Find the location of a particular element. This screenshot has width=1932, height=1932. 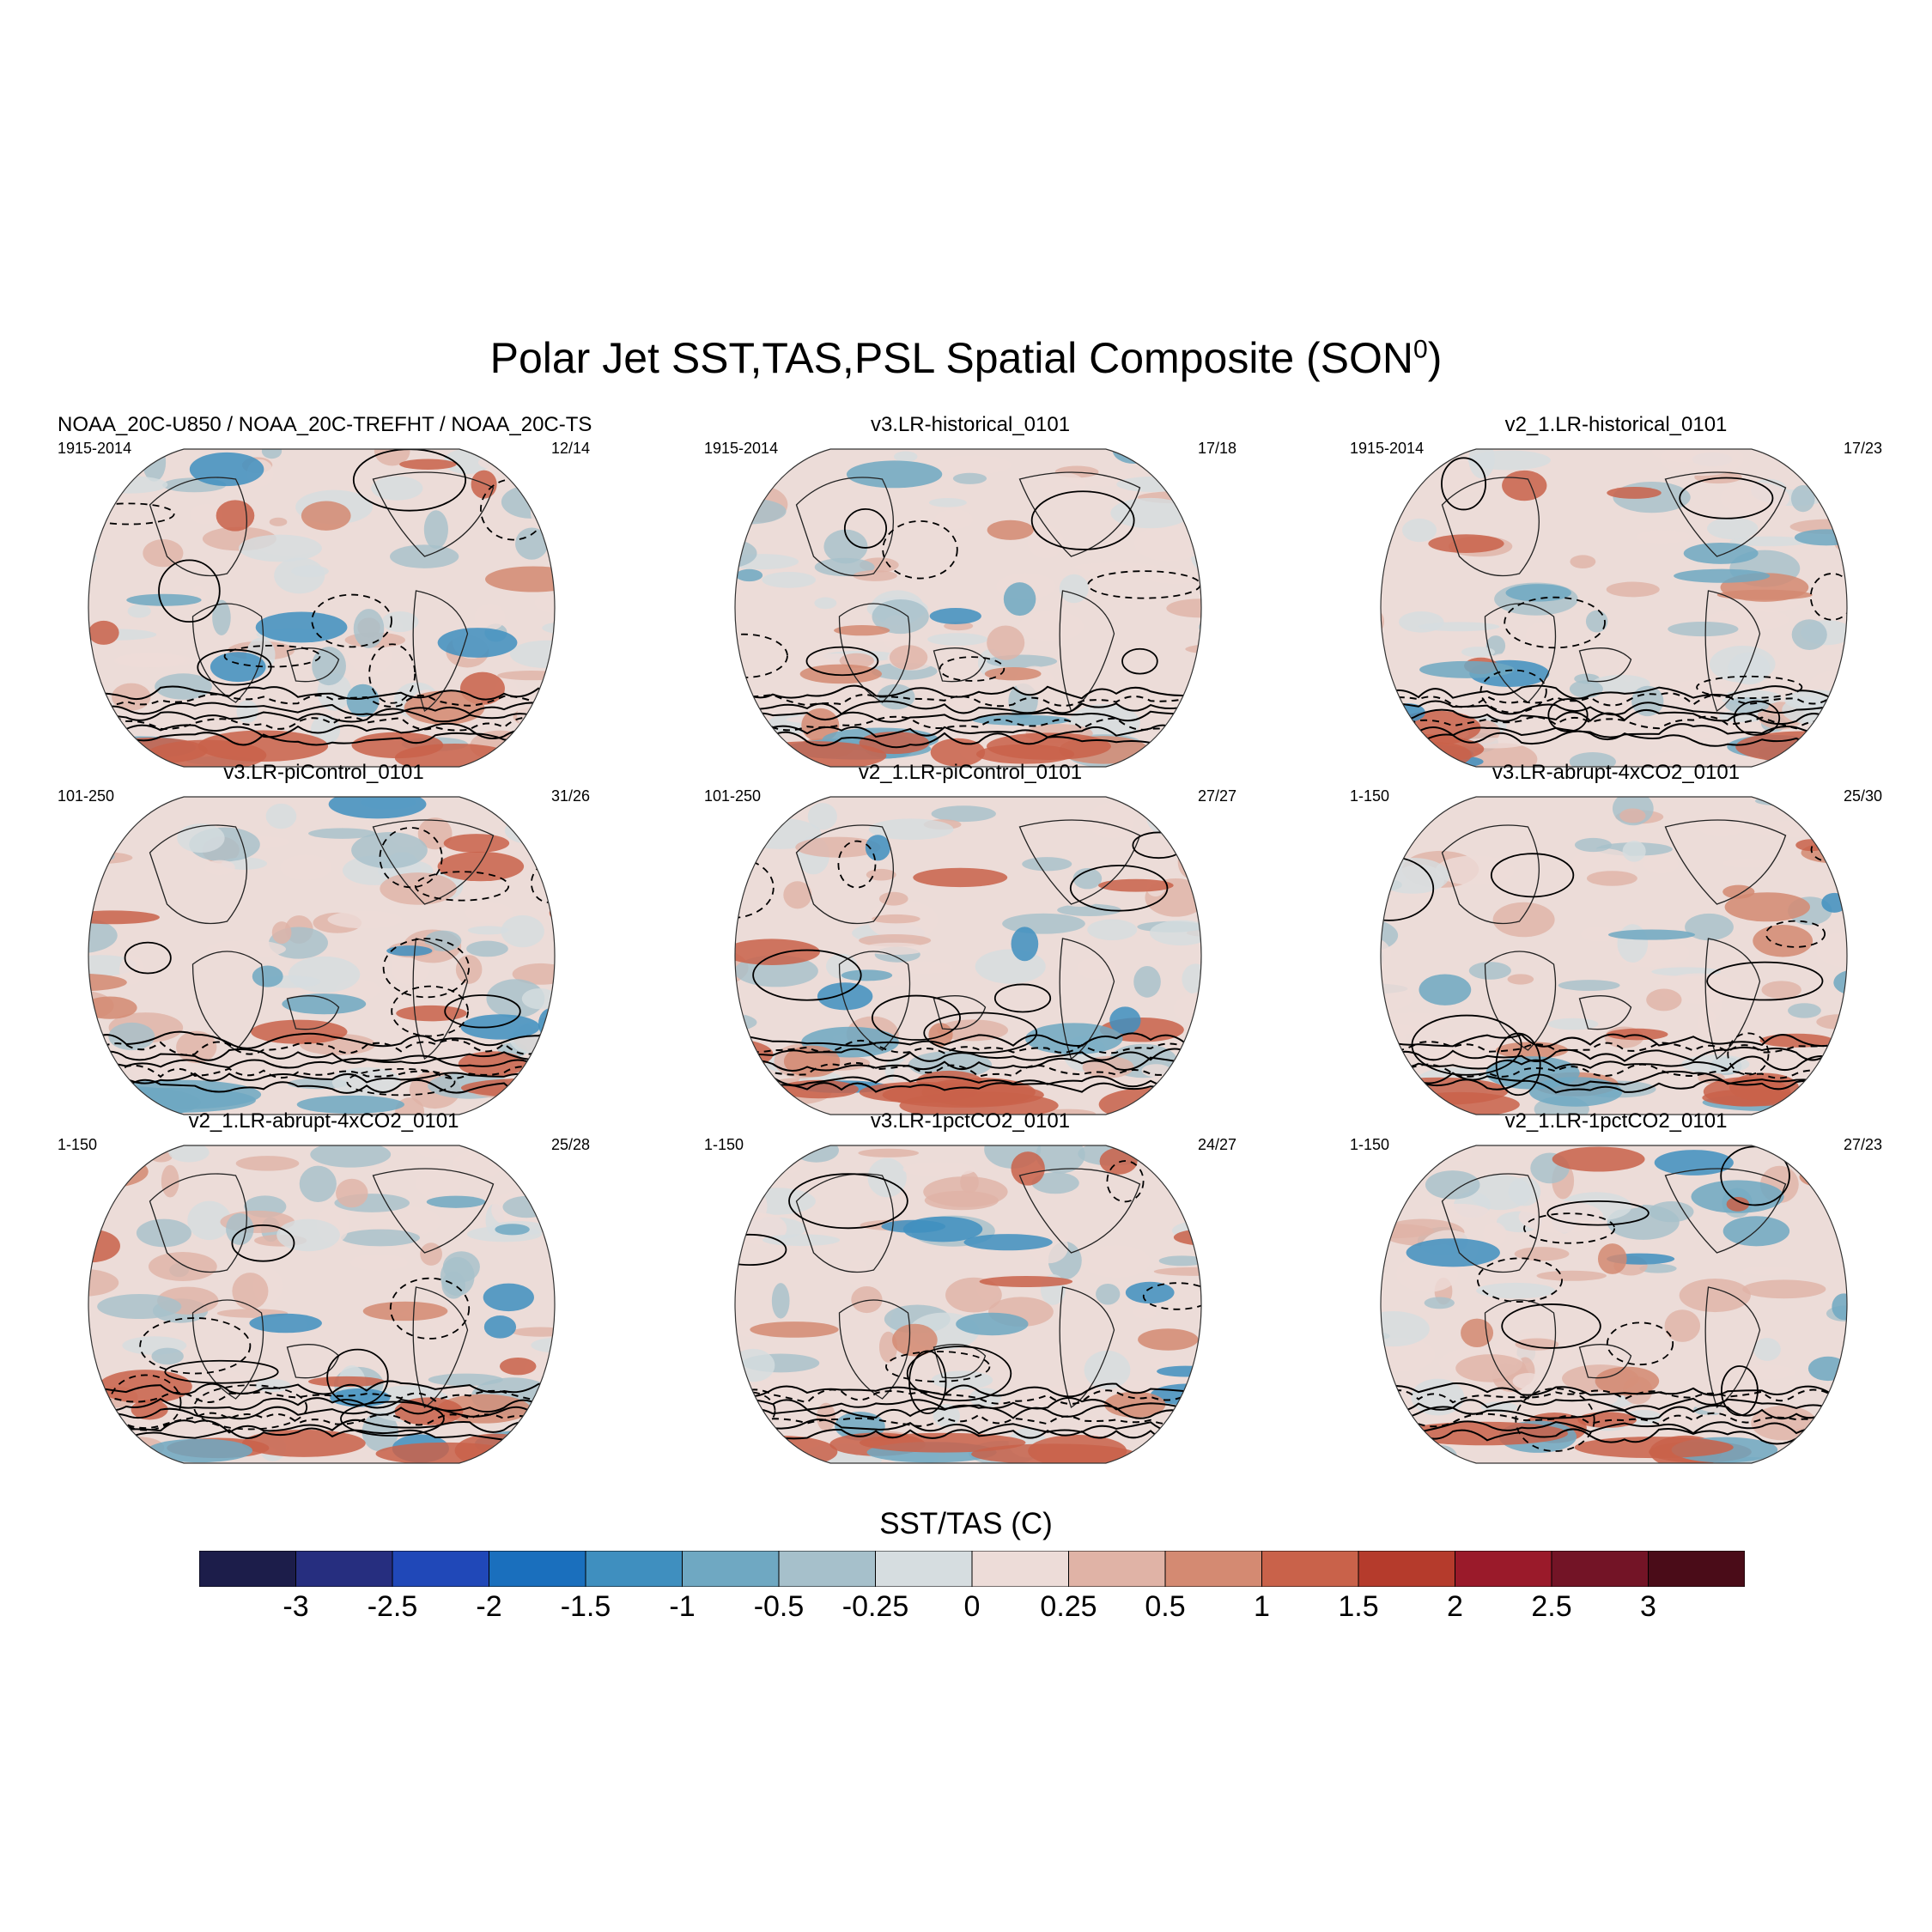

panel-title: v2_1.LR-historical_0101 is located at coordinates (1616, 424).